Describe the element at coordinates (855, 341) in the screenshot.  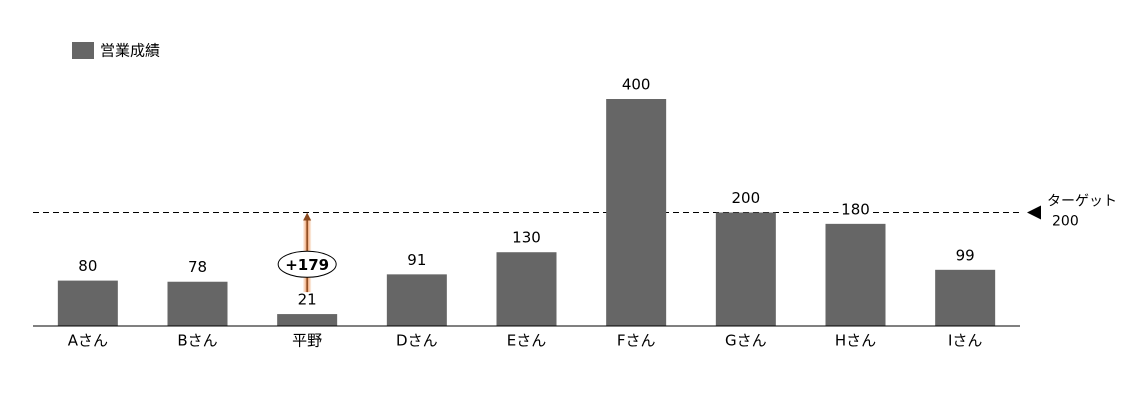
I see `x-tick-label: Hさん` at that location.